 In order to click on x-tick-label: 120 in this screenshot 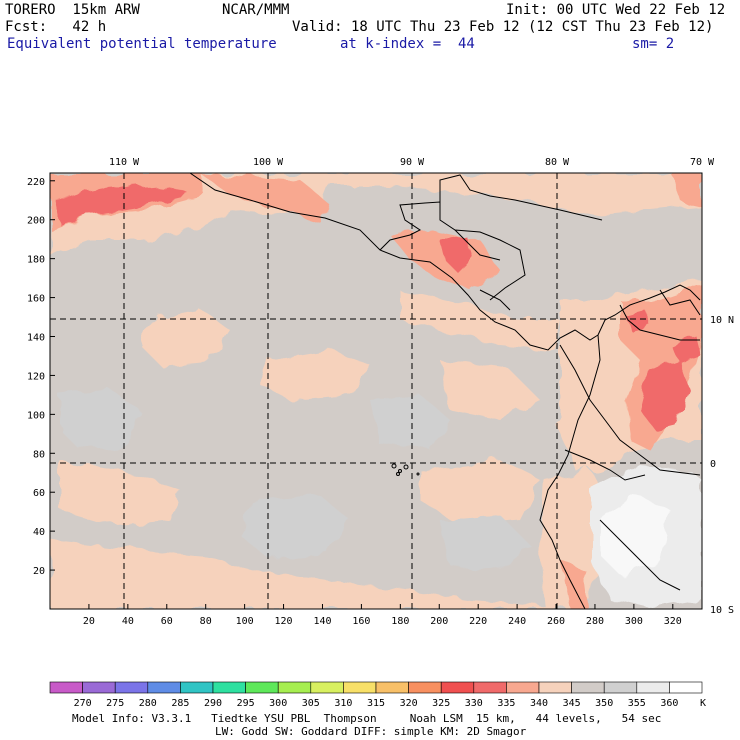, I will do `click(284, 621)`.